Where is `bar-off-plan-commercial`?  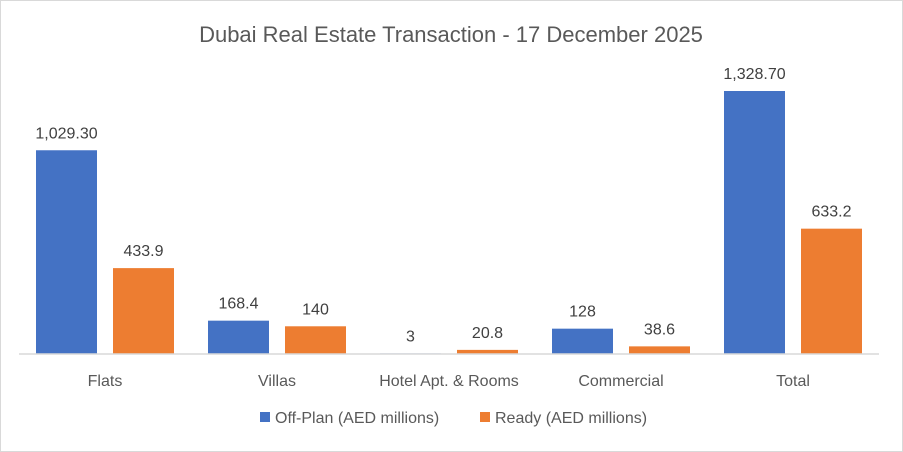
bar-off-plan-commercial is located at coordinates (582, 341).